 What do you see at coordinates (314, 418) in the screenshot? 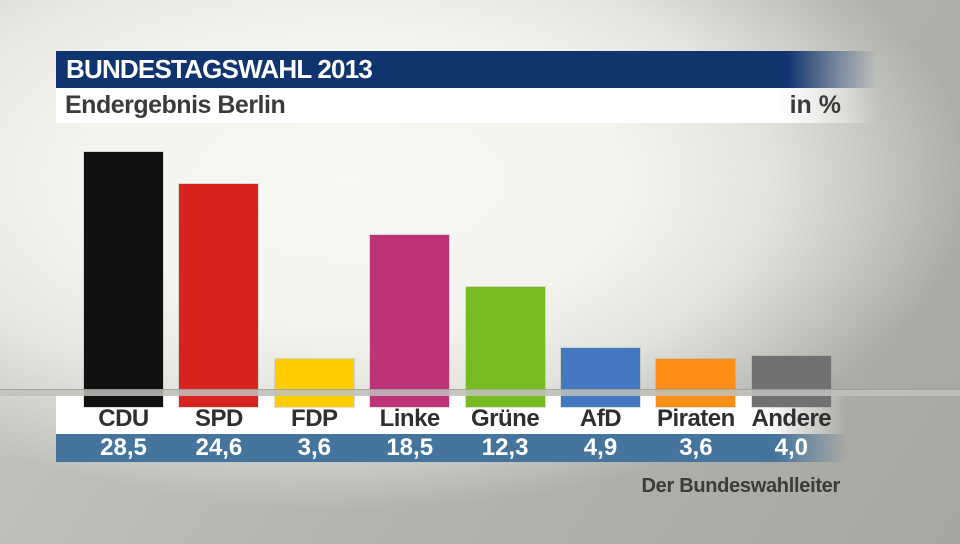
I see `category-label-fdp: FDP` at bounding box center [314, 418].